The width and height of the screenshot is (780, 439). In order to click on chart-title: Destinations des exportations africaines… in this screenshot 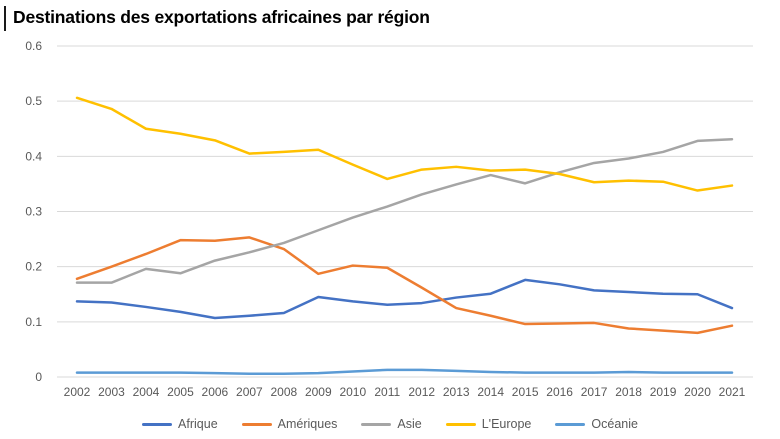, I will do `click(221, 17)`.